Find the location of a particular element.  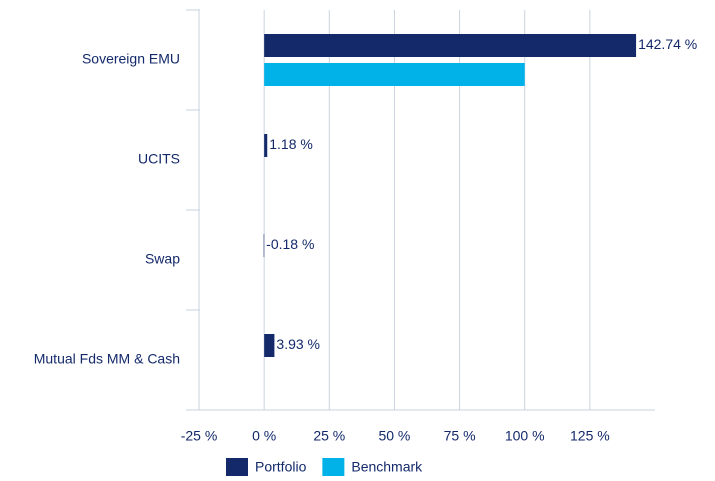

x-tick-label: 125 % is located at coordinates (590, 436).